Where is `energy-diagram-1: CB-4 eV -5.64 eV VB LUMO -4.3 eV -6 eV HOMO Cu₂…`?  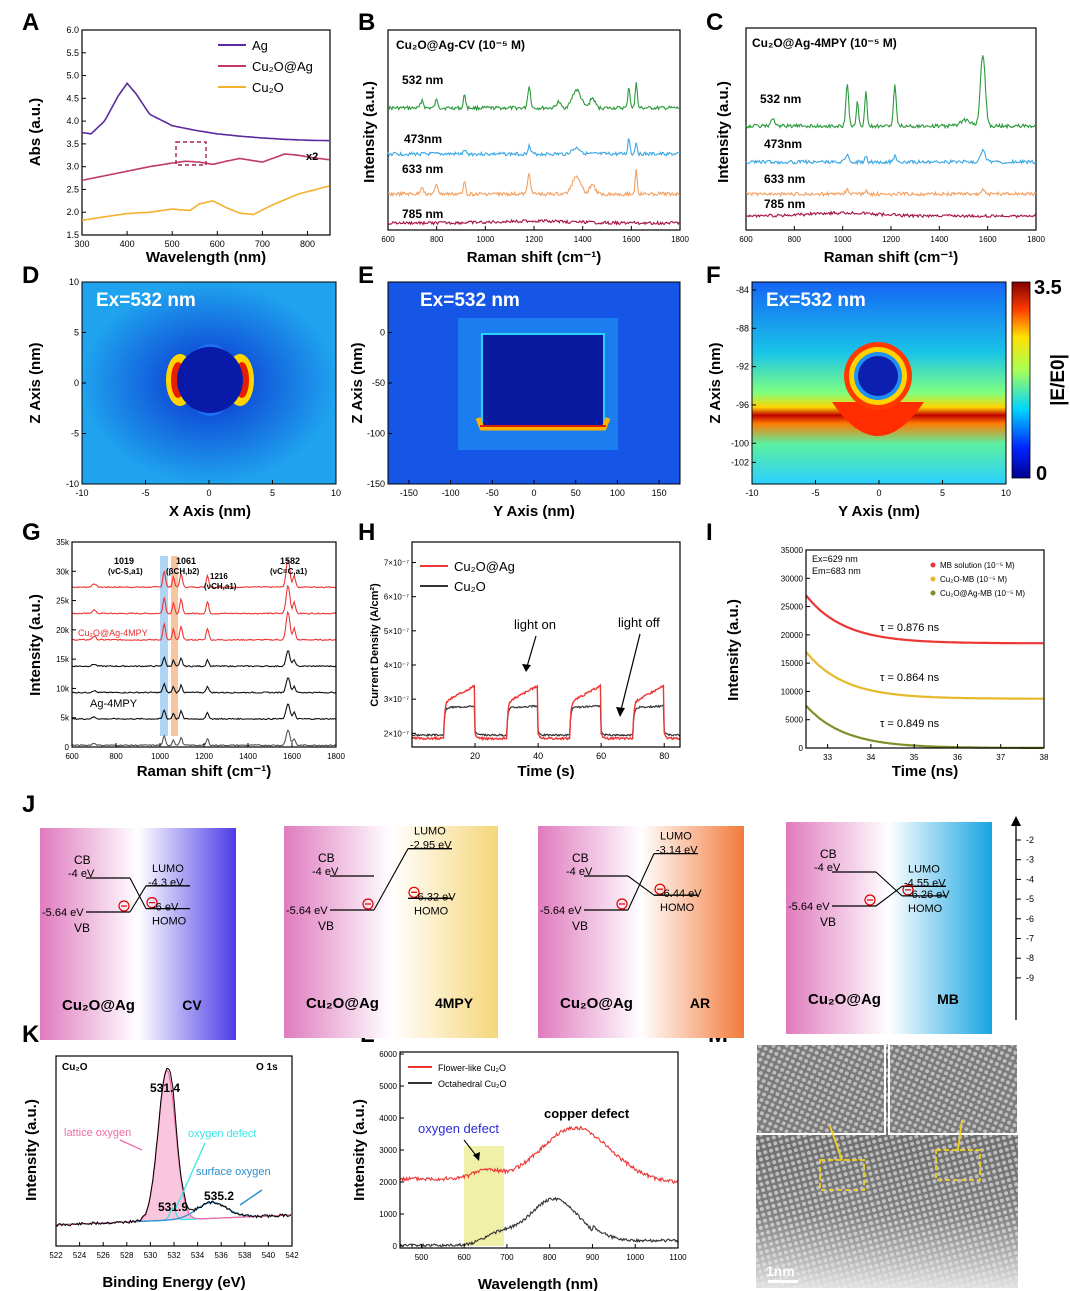 energy-diagram-1: CB-4 eV -5.64 eV VB LUMO -4.3 eV -6 eV HOMO Cu₂… is located at coordinates (138, 934).